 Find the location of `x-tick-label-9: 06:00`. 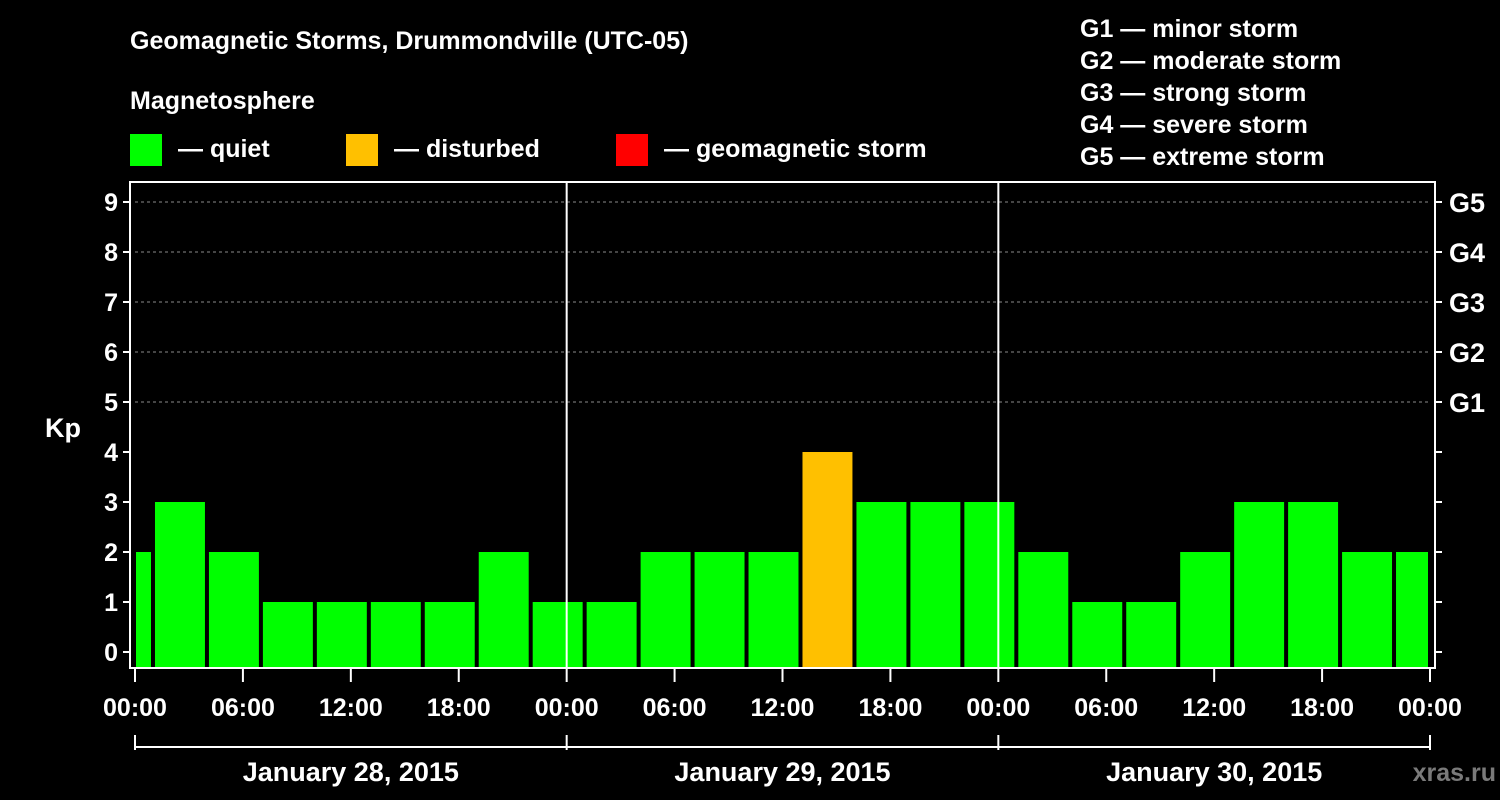

x-tick-label-9: 06:00 is located at coordinates (1106, 708).